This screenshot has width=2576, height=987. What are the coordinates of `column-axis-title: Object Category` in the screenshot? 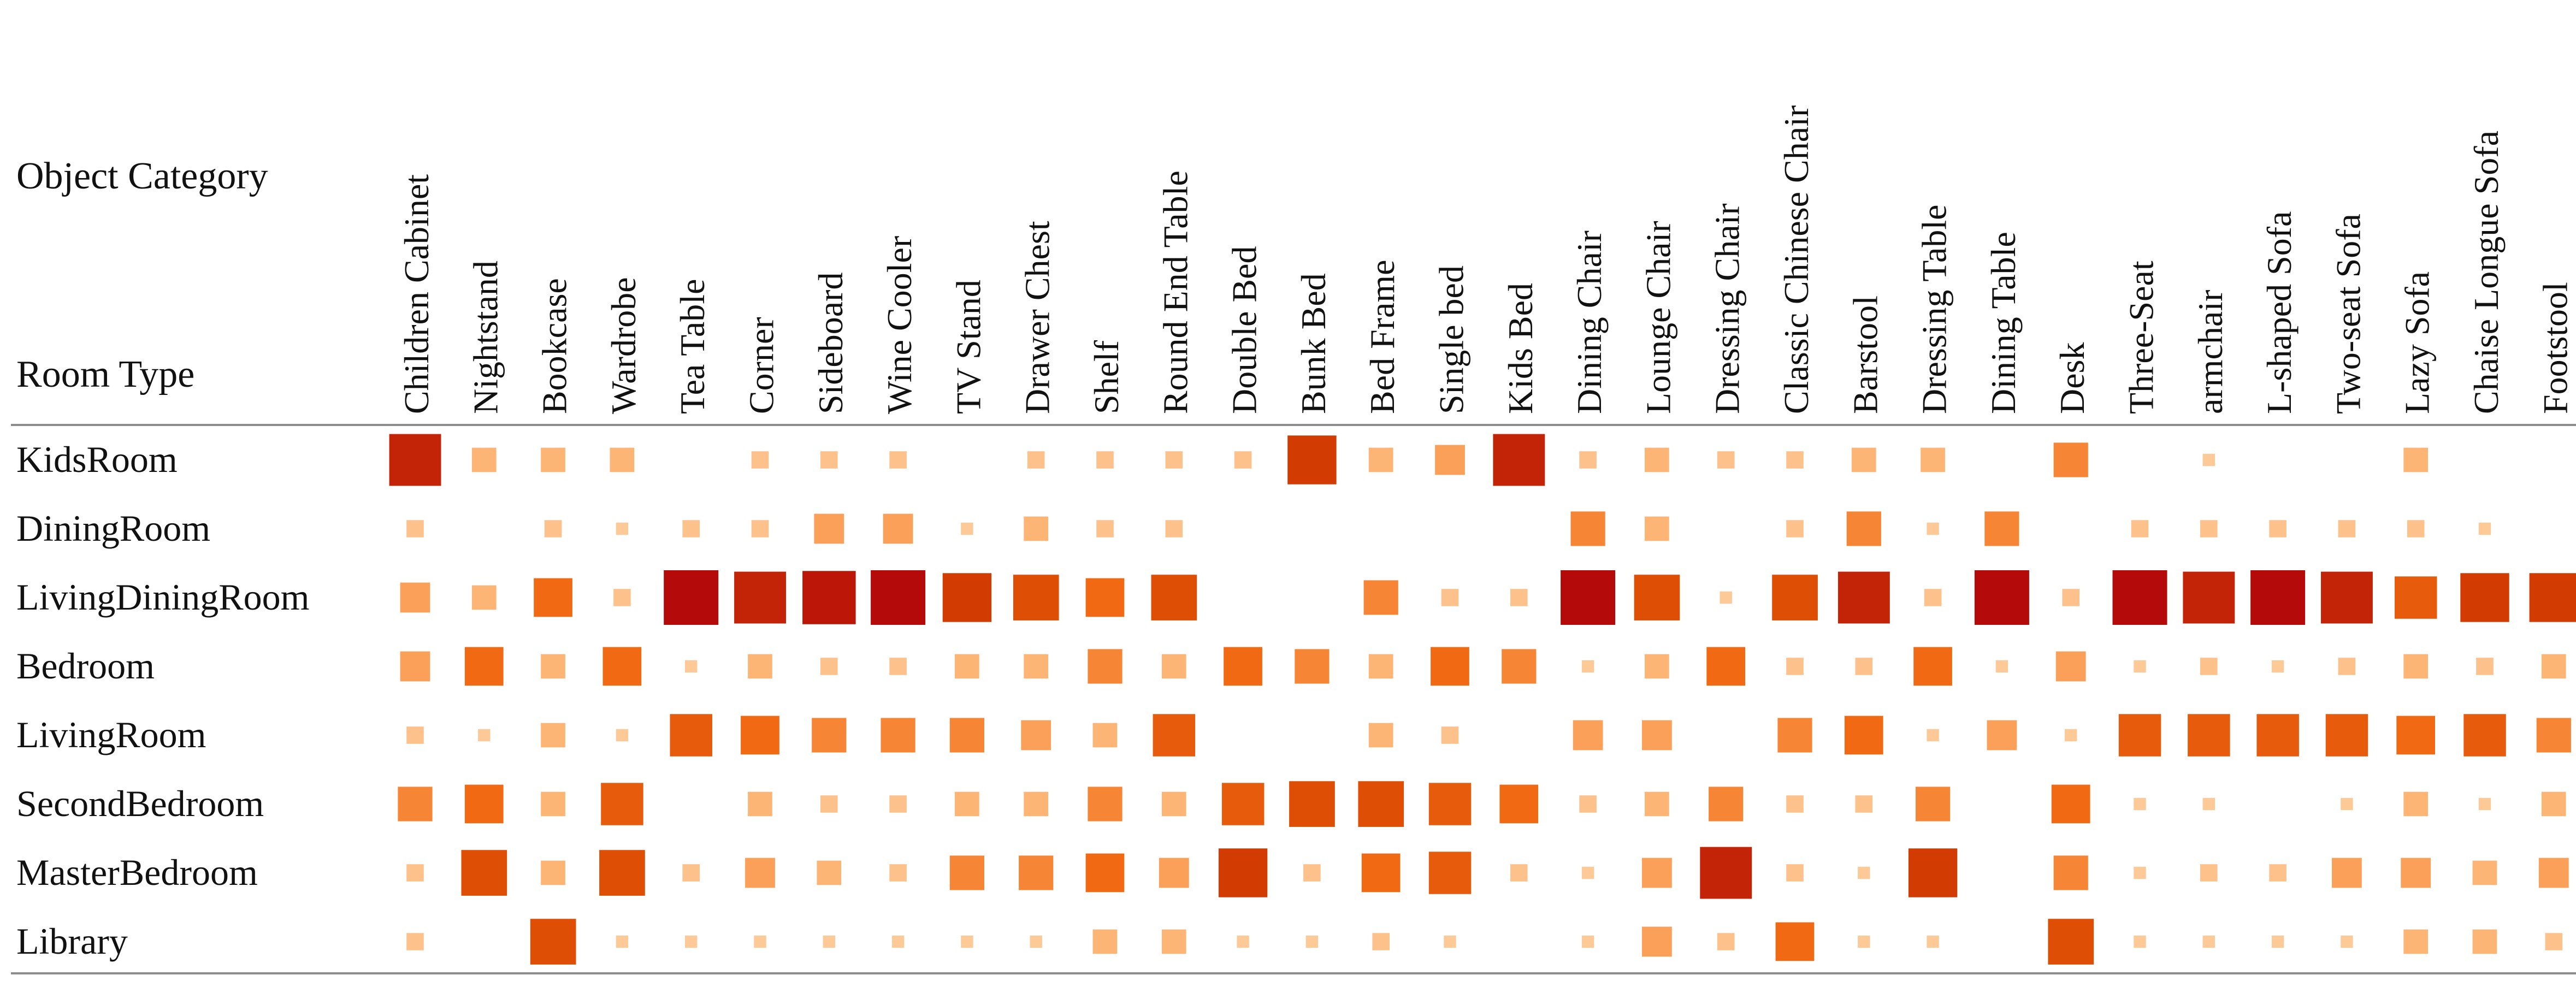 It's located at (142, 176).